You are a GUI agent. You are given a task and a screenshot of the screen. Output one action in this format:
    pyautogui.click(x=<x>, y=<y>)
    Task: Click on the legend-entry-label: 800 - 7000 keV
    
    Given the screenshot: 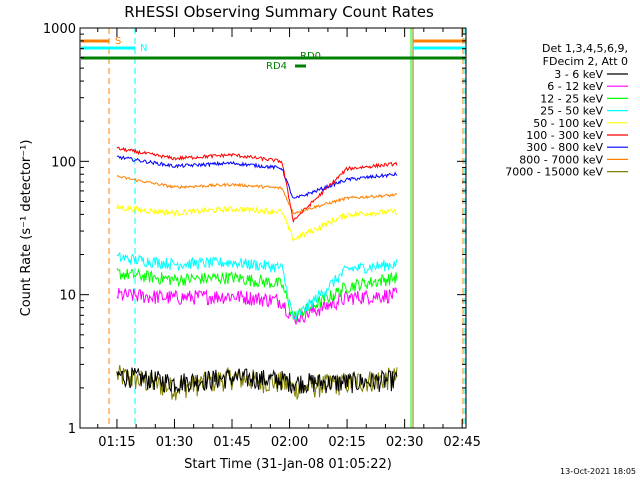 What is the action you would take?
    pyautogui.click(x=561, y=159)
    